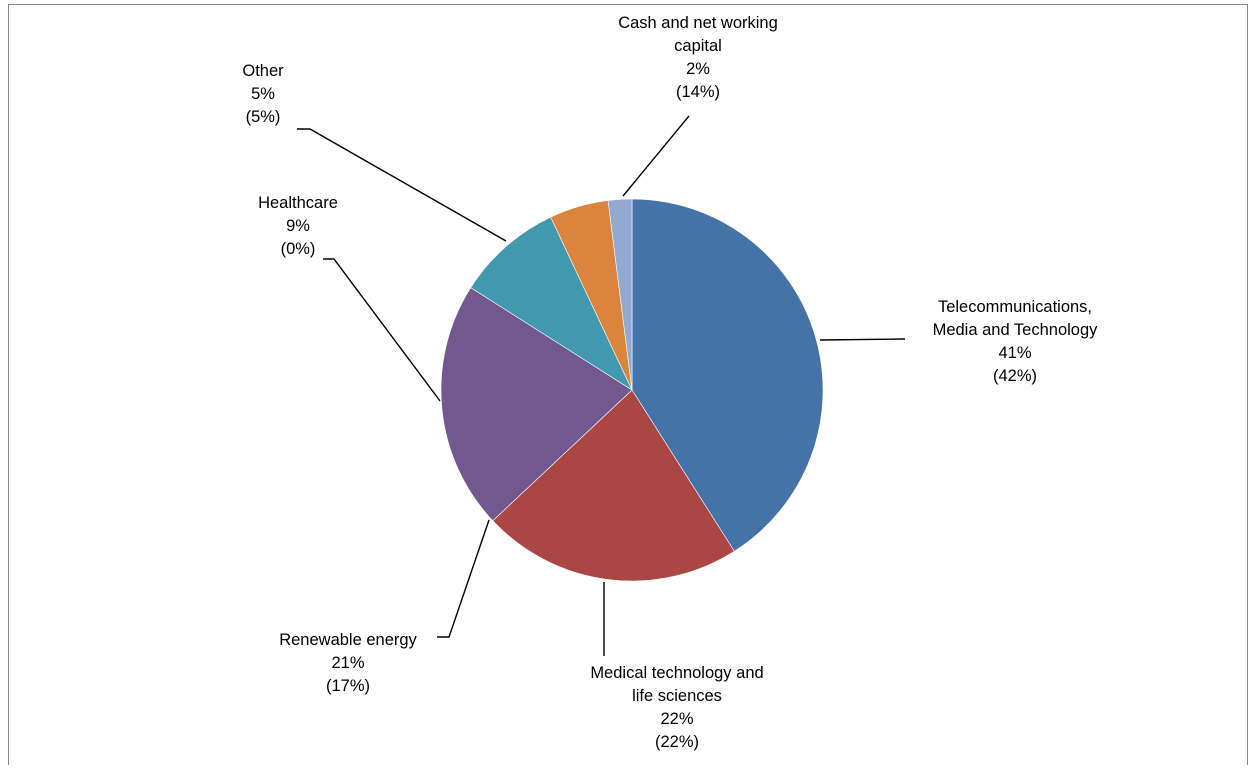 The image size is (1255, 769). I want to click on slice-label-prior: (5%), so click(263, 117).